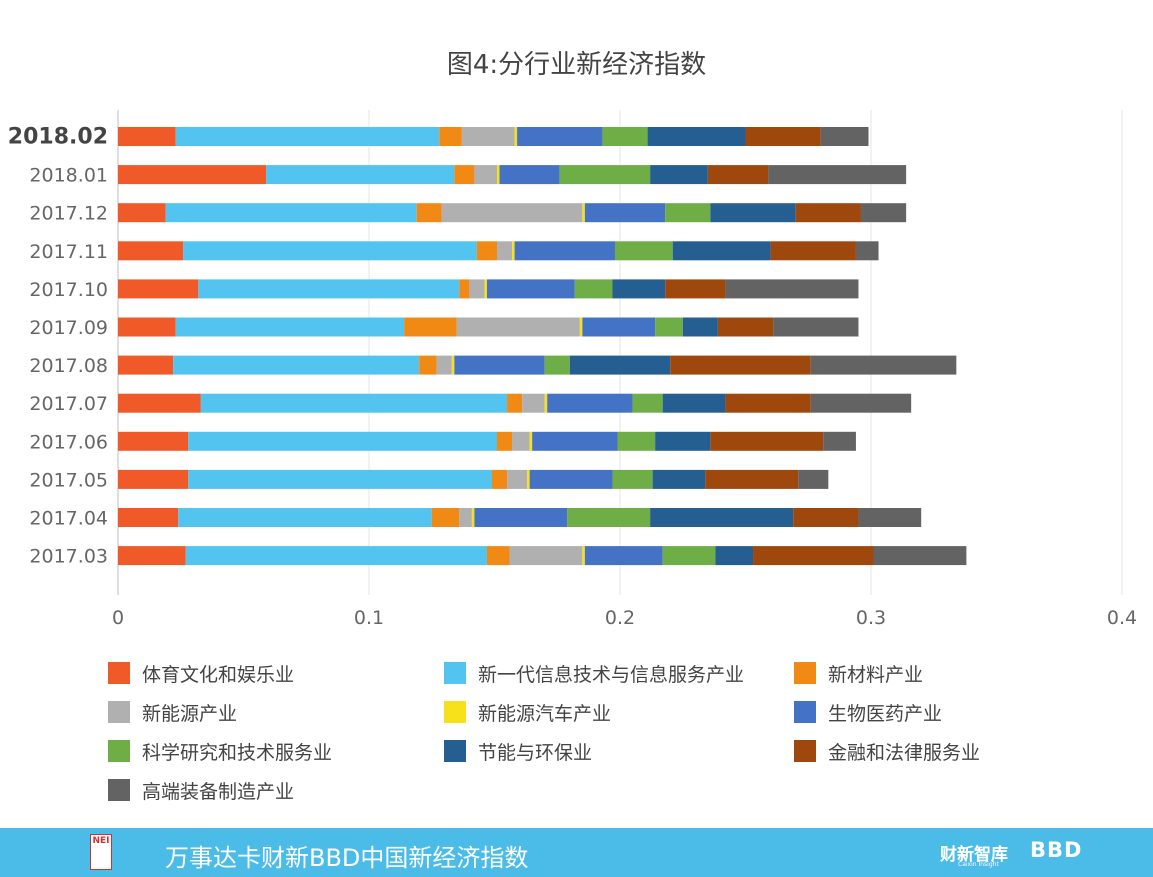 Image resolution: width=1153 pixels, height=877 pixels. What do you see at coordinates (871, 618) in the screenshot?
I see `x-tick-label: 0.3` at bounding box center [871, 618].